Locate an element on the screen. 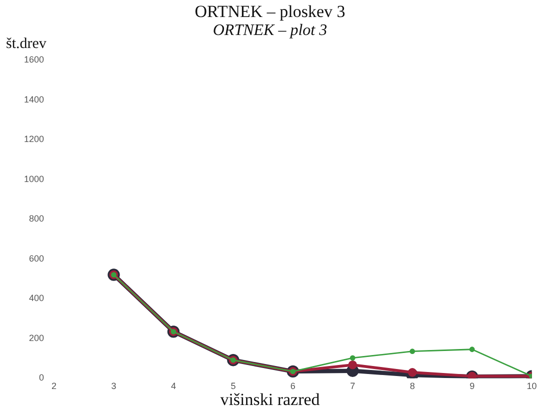  y-axis-title: št.drev is located at coordinates (26, 44).